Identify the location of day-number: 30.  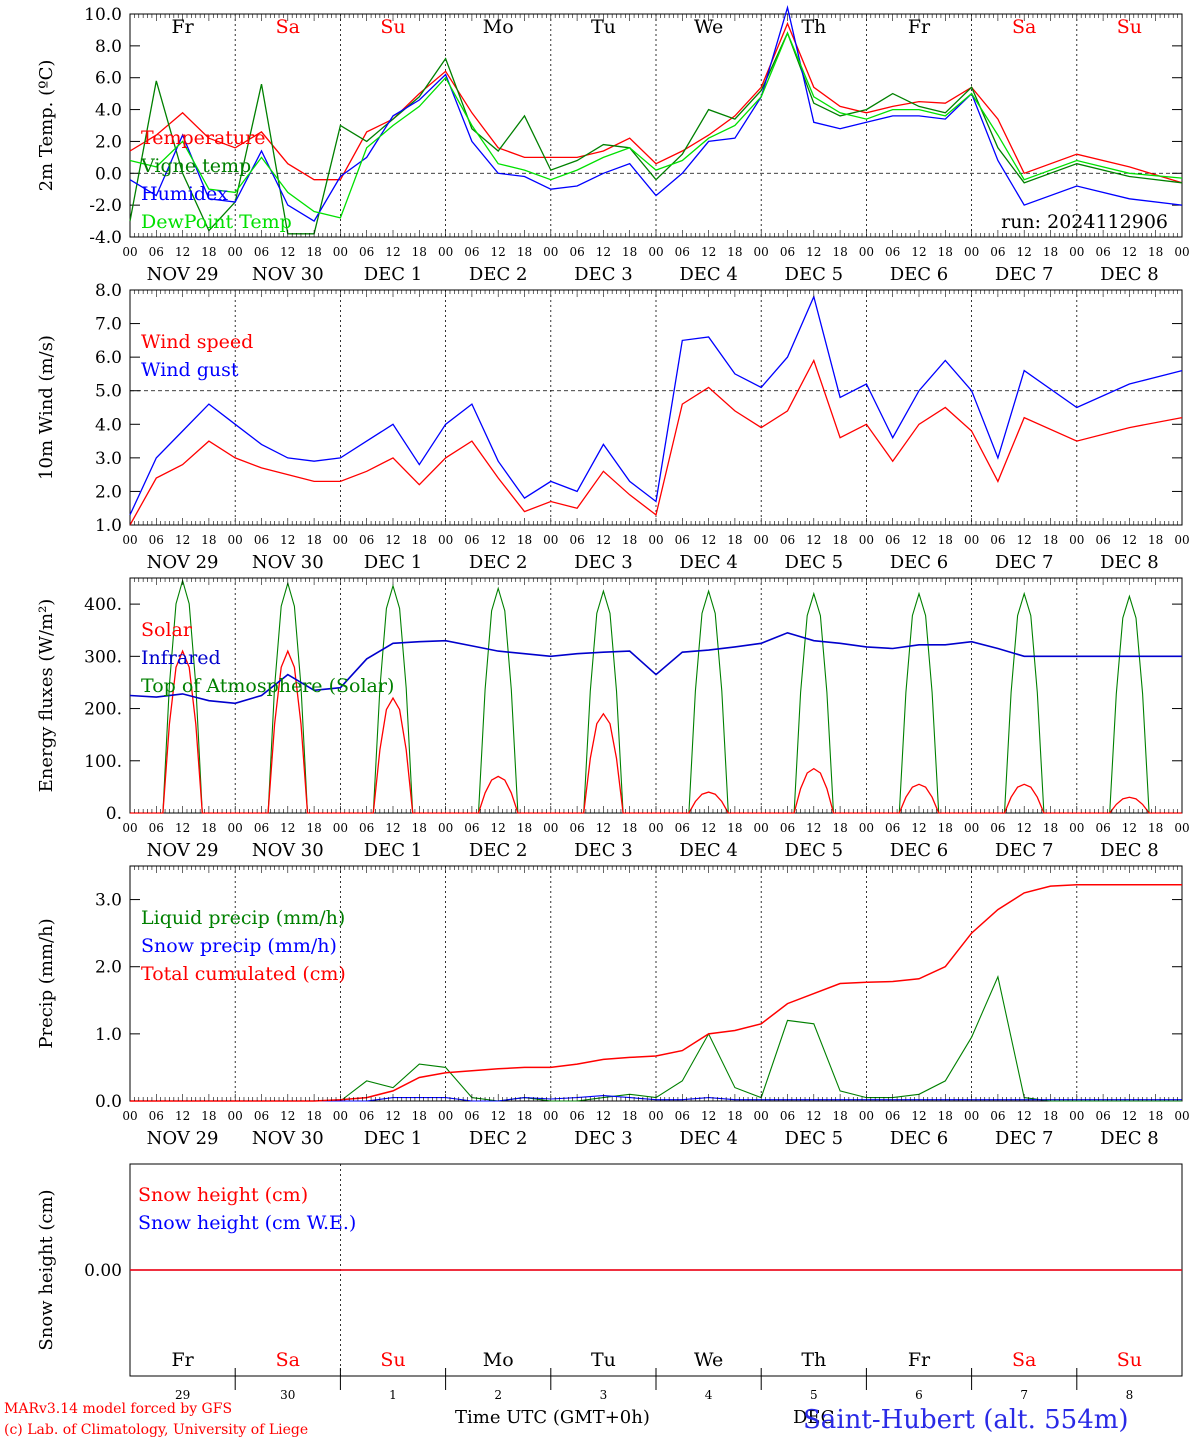
(287, 1395).